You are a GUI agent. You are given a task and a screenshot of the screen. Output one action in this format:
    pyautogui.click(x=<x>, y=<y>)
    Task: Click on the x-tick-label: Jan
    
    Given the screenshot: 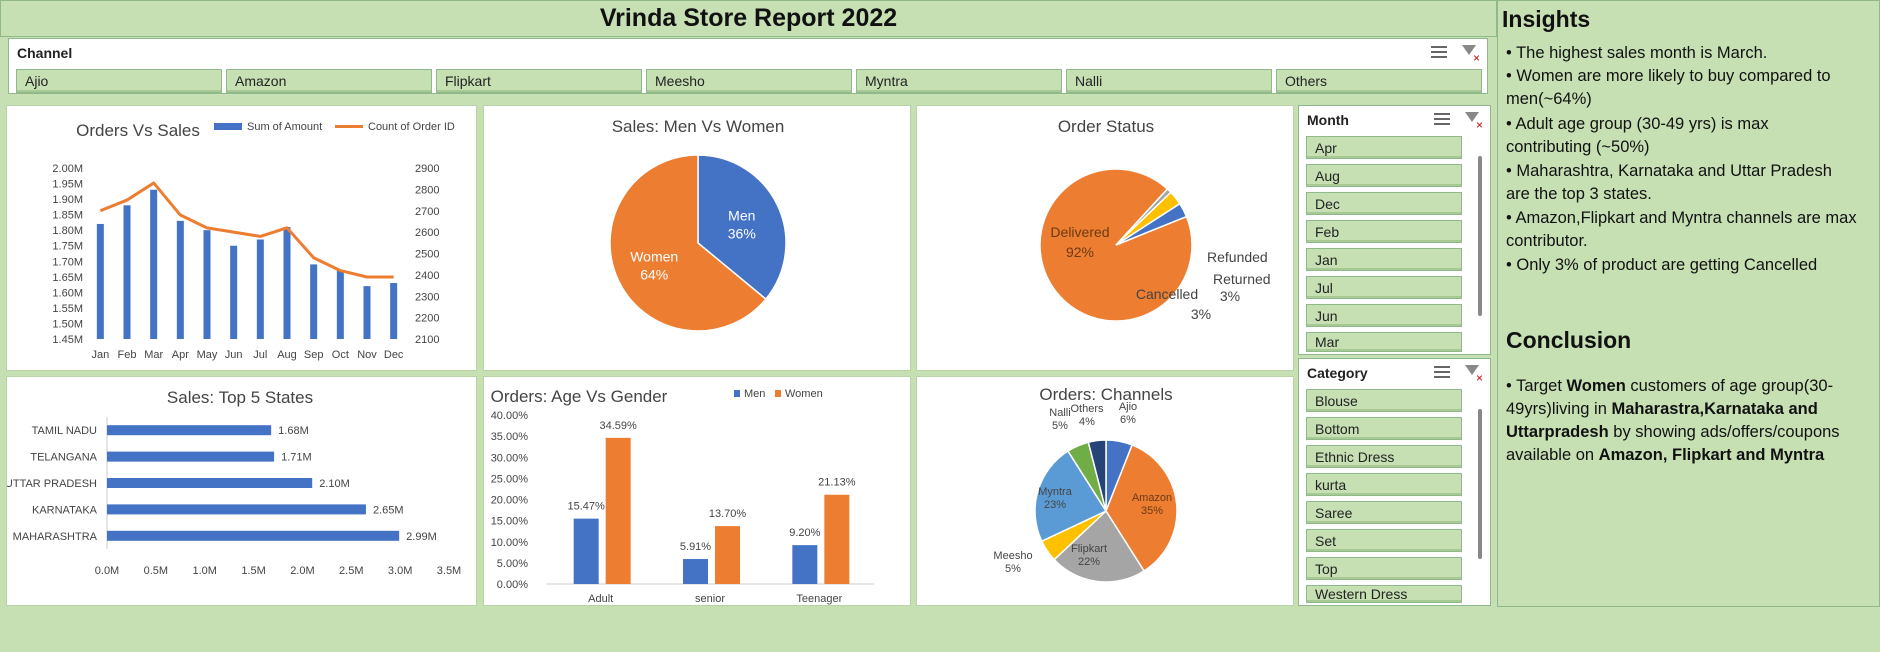 What is the action you would take?
    pyautogui.click(x=100, y=355)
    